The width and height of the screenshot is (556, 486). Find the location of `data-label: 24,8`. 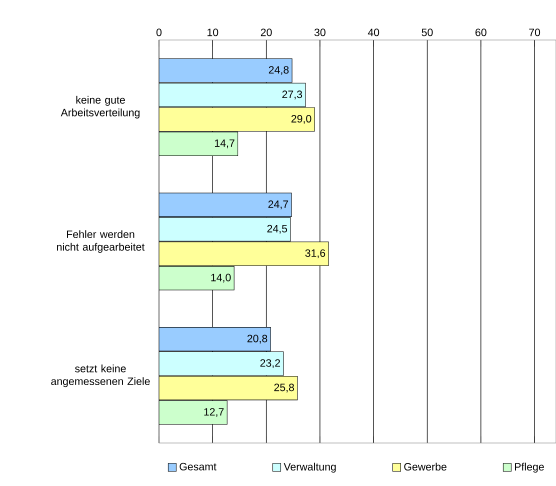

data-label: 24,8 is located at coordinates (278, 70).